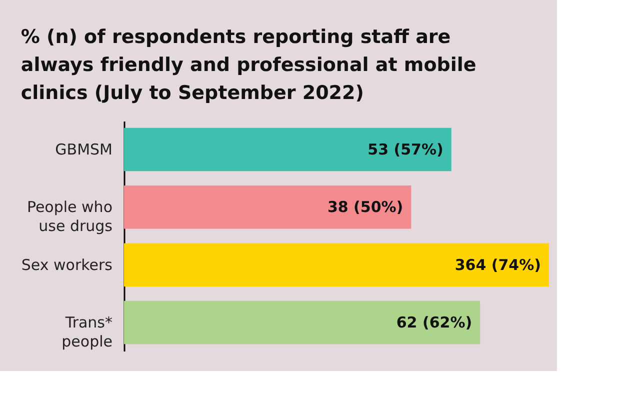 This screenshot has height=407, width=622. What do you see at coordinates (406, 149) in the screenshot?
I see `data-label: 53 (57%)` at bounding box center [406, 149].